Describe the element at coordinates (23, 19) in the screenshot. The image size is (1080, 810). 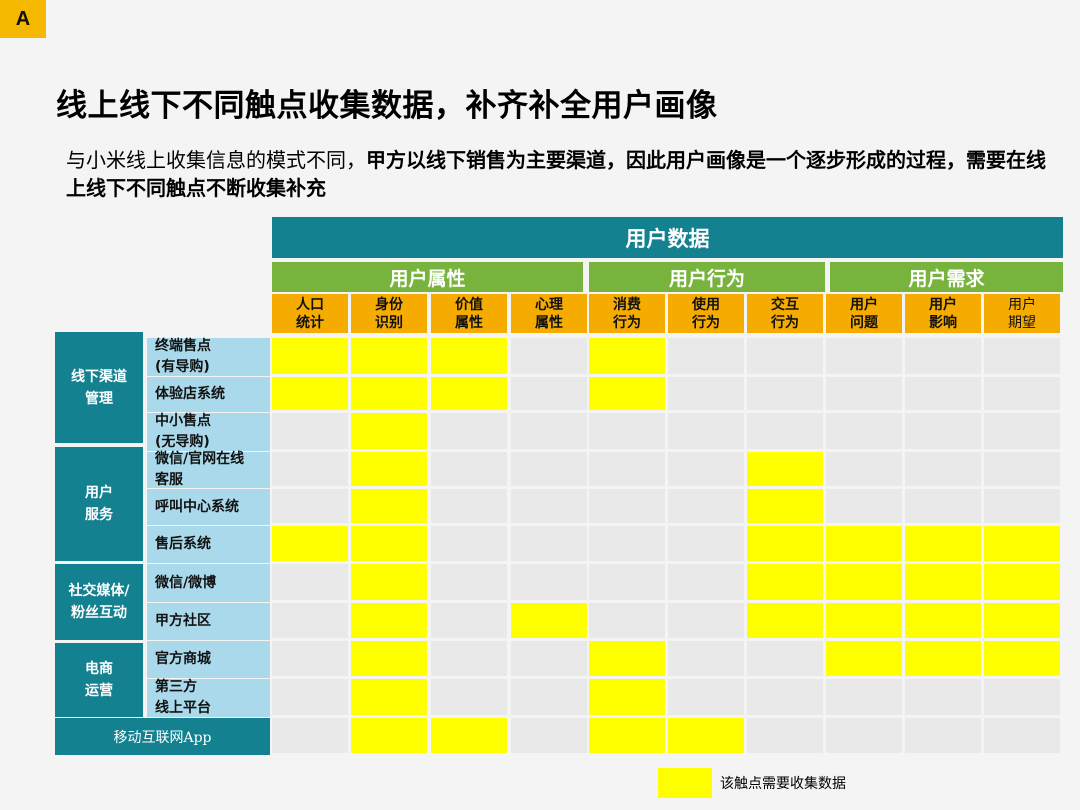
I see `page-badge: A` at that location.